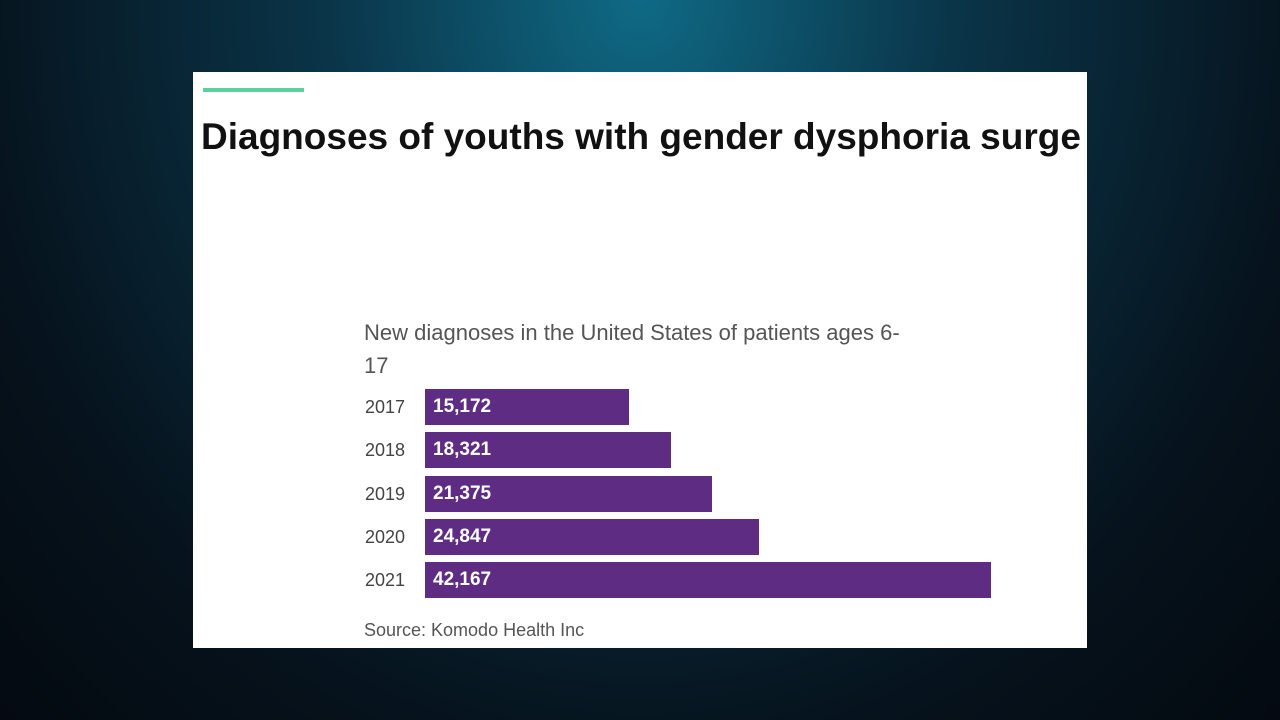  I want to click on value-label: 24,847, so click(462, 536).